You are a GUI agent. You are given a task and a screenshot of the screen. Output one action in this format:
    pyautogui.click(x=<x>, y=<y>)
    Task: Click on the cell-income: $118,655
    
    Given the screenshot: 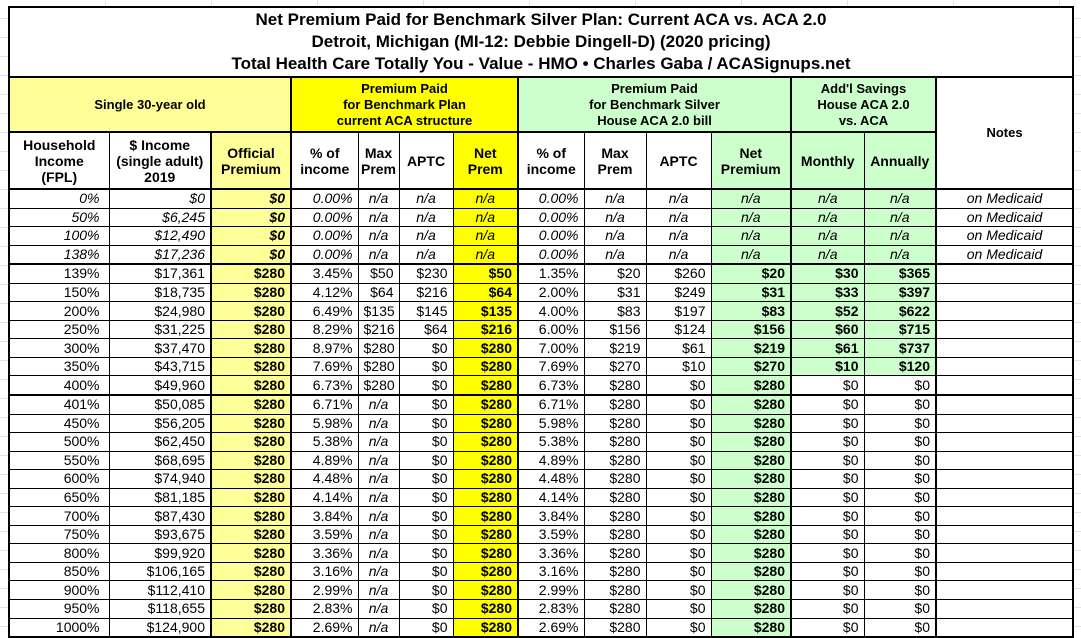 What is the action you would take?
    pyautogui.click(x=160, y=609)
    